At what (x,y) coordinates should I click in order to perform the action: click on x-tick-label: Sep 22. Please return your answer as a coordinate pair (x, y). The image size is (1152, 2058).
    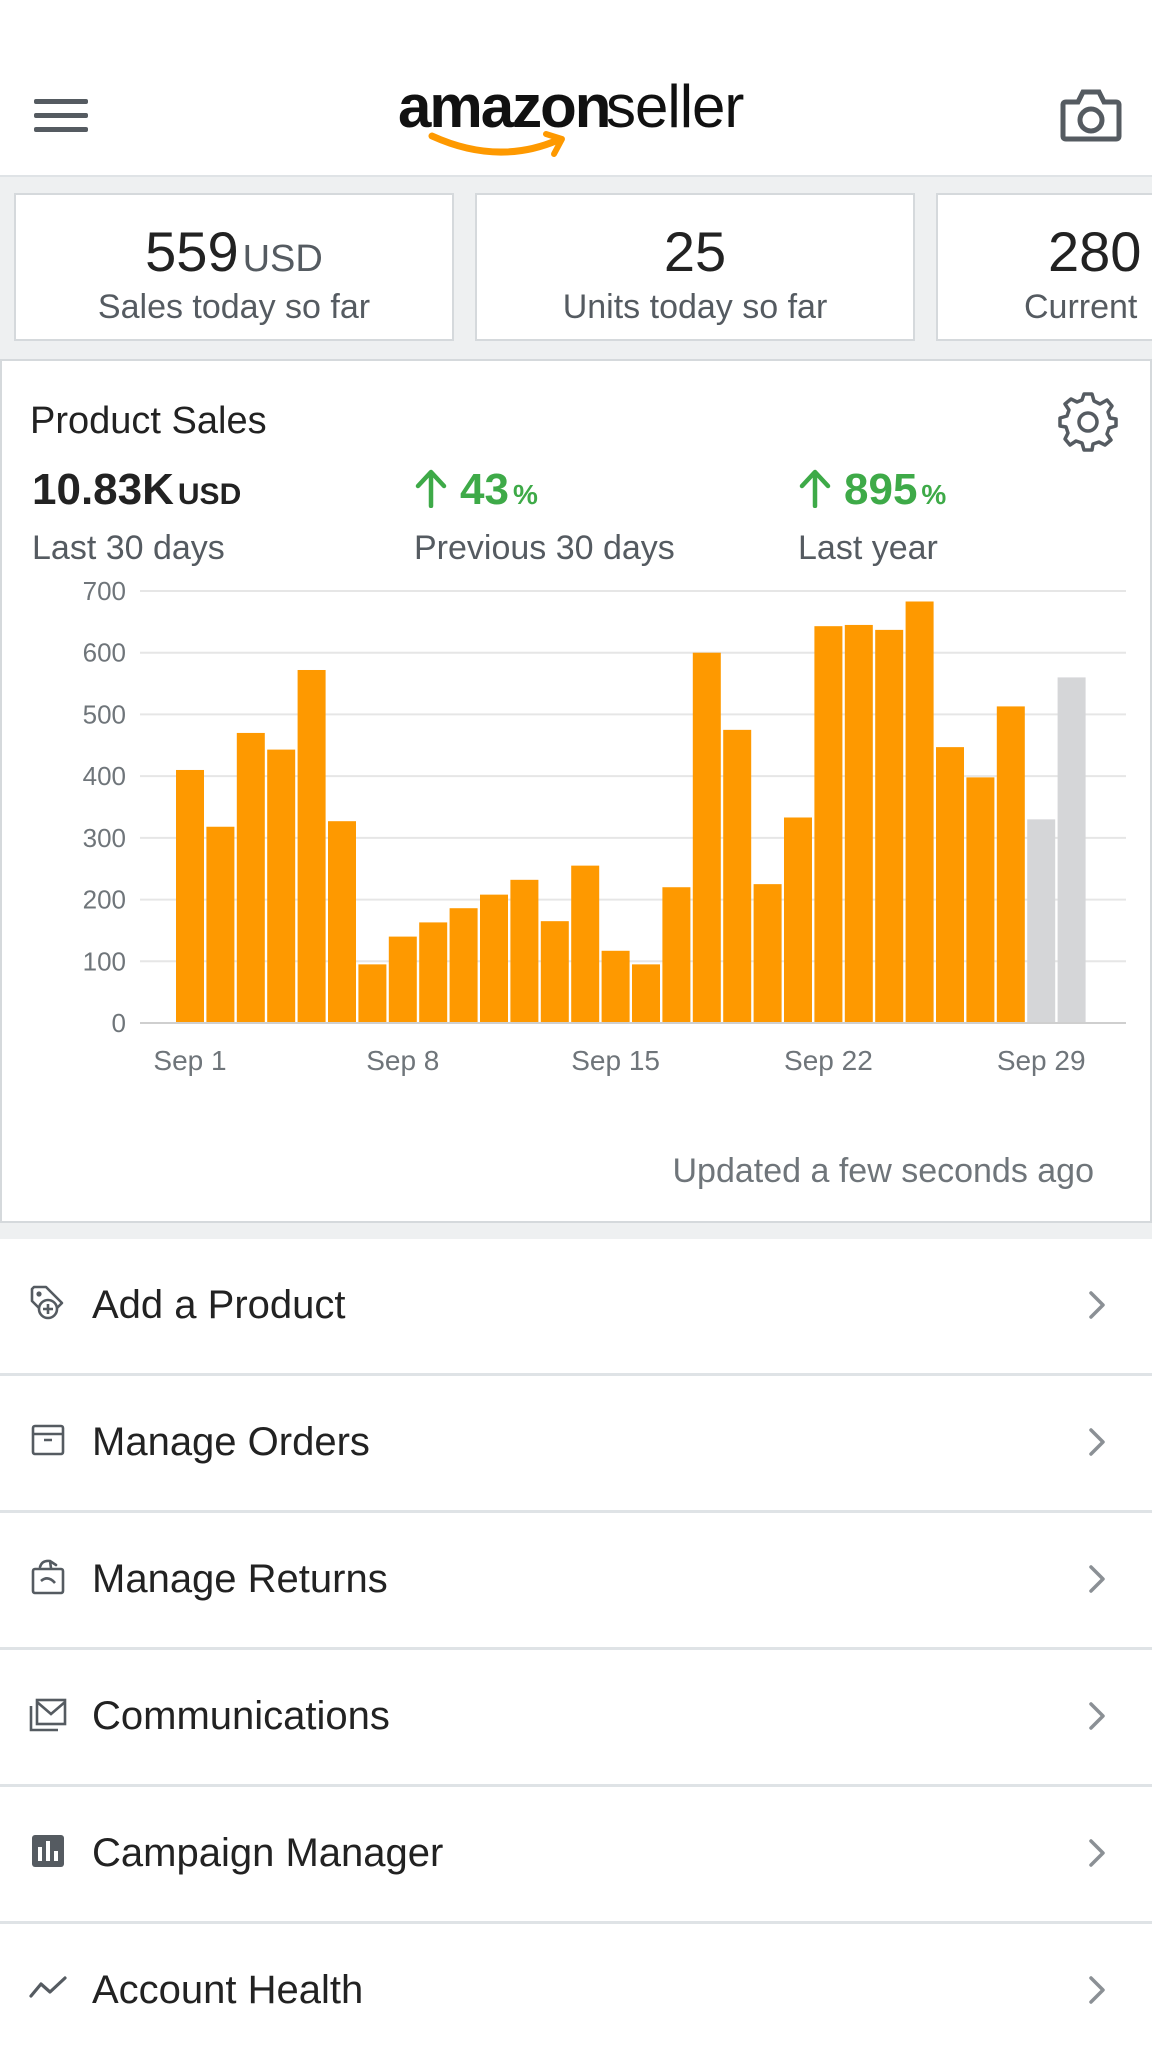
    Looking at the image, I should click on (828, 1060).